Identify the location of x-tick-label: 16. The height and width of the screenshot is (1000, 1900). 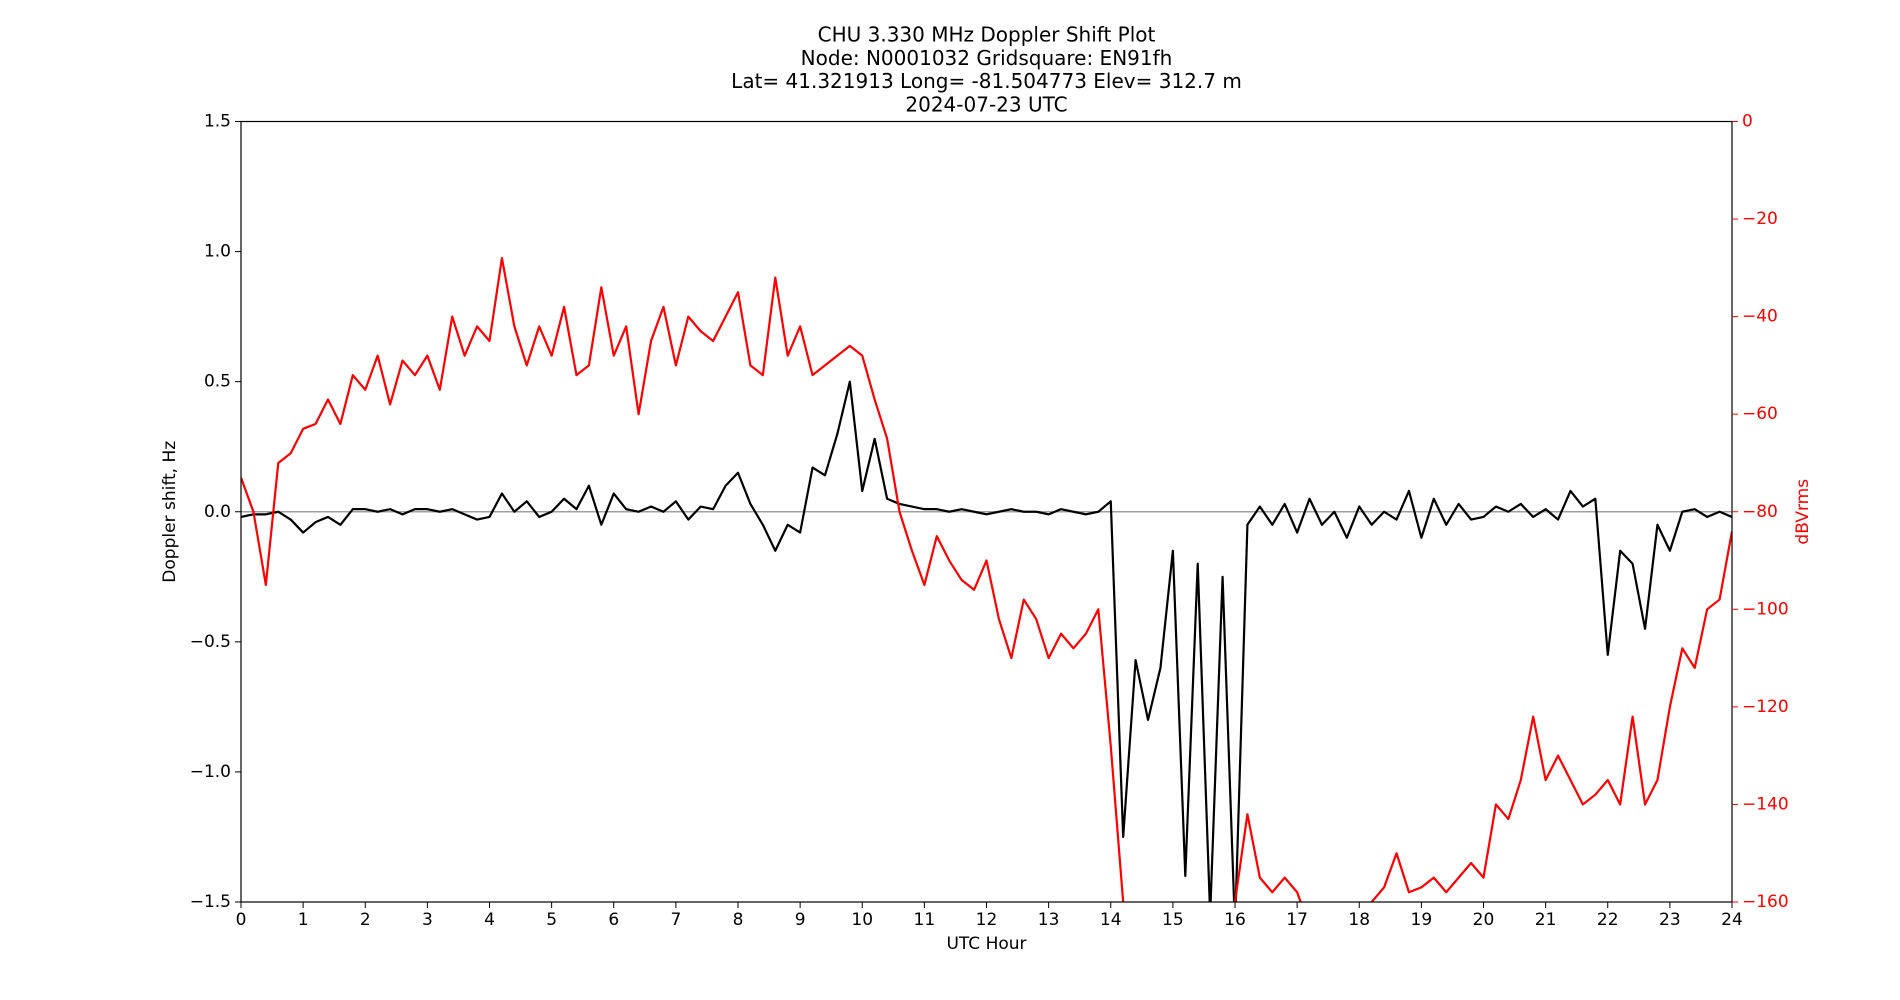
(1235, 920).